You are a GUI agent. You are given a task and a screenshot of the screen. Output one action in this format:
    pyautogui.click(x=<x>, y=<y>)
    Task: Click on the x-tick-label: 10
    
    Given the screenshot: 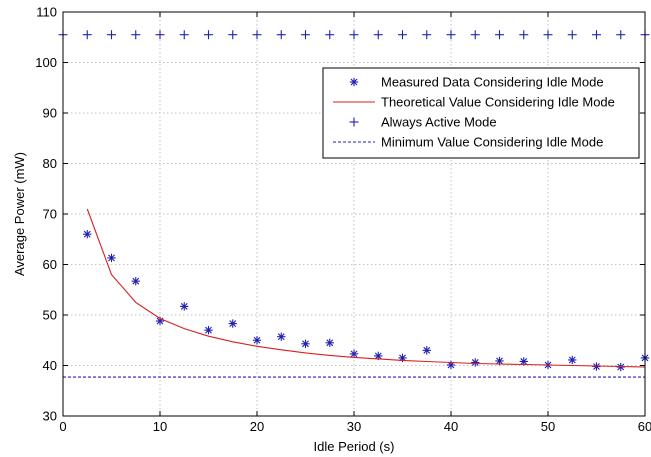 What is the action you would take?
    pyautogui.click(x=160, y=426)
    